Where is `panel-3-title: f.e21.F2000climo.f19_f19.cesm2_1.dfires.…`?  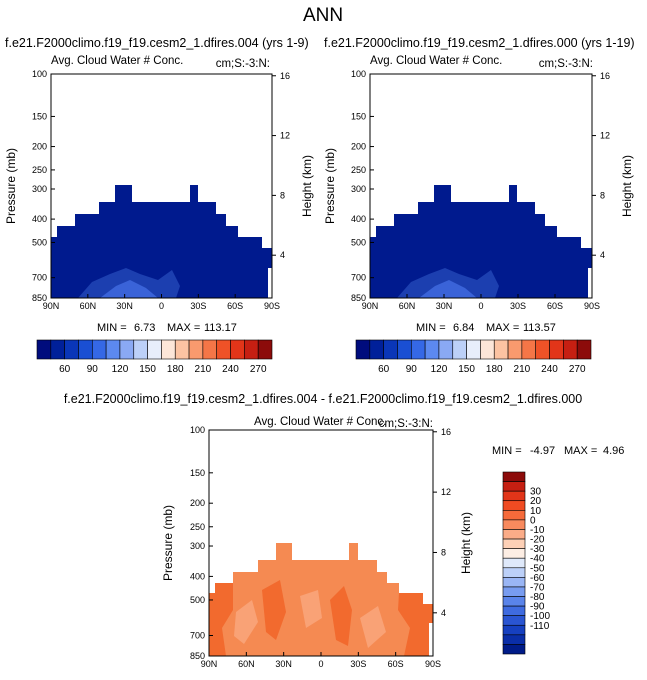 panel-3-title: f.e21.F2000climo.f19_f19.cesm2_1.dfires.… is located at coordinates (323, 399).